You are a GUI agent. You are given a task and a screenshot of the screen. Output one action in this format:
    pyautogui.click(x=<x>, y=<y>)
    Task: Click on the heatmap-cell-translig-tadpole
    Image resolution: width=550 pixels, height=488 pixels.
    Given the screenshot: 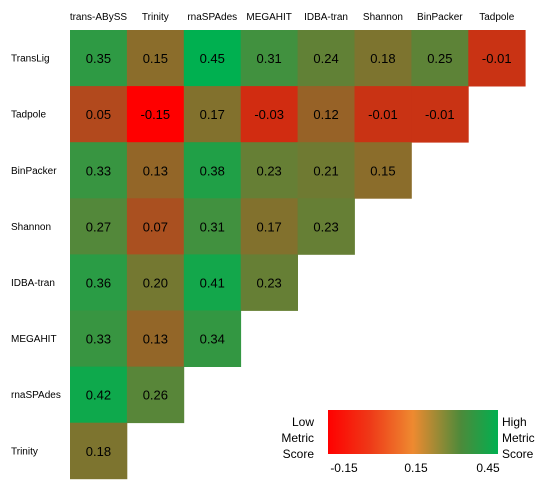 What is the action you would take?
    pyautogui.click(x=497, y=58)
    